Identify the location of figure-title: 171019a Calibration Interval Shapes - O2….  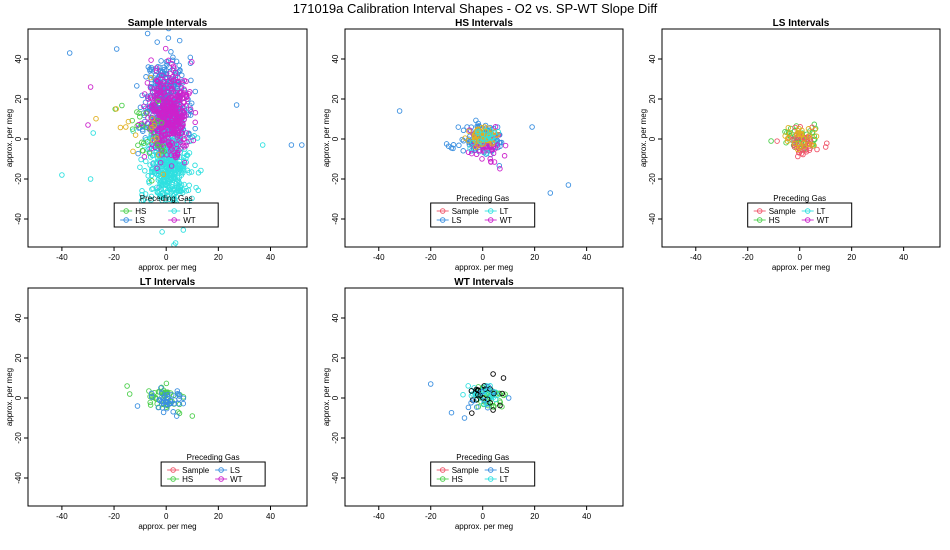
(475, 8).